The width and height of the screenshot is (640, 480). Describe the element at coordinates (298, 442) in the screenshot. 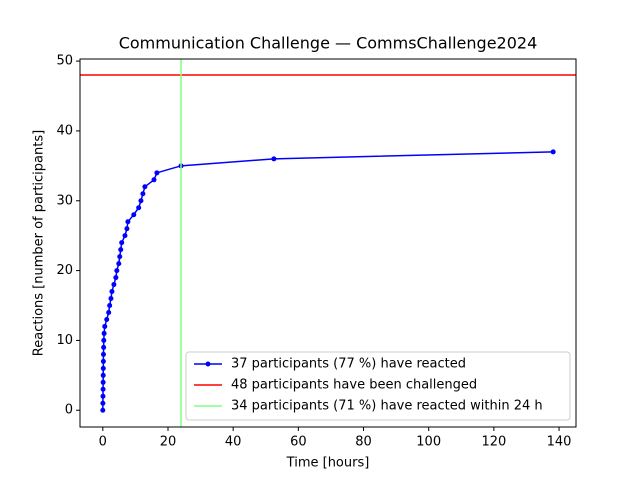

I see `x-tick-label: 60` at that location.